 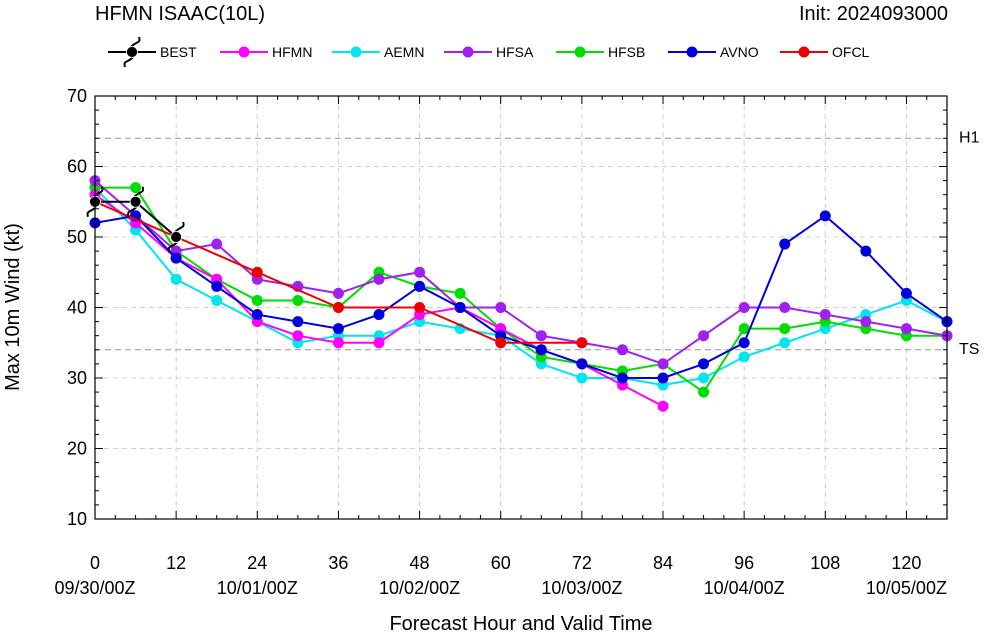 I want to click on threshold-label-h1: H1, so click(x=969, y=137).